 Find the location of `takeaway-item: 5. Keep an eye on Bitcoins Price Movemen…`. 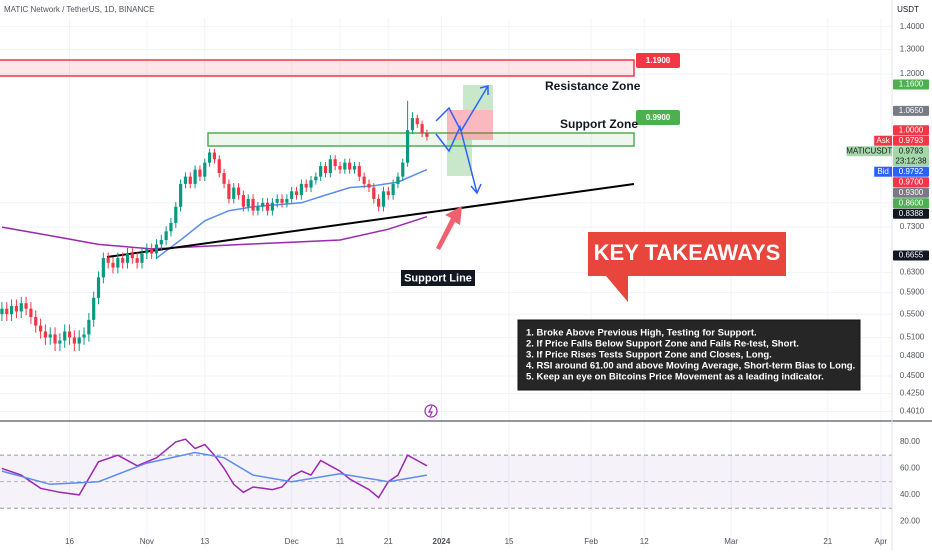

takeaway-item: 5. Keep an eye on Bitcoins Price Movemen… is located at coordinates (675, 377).